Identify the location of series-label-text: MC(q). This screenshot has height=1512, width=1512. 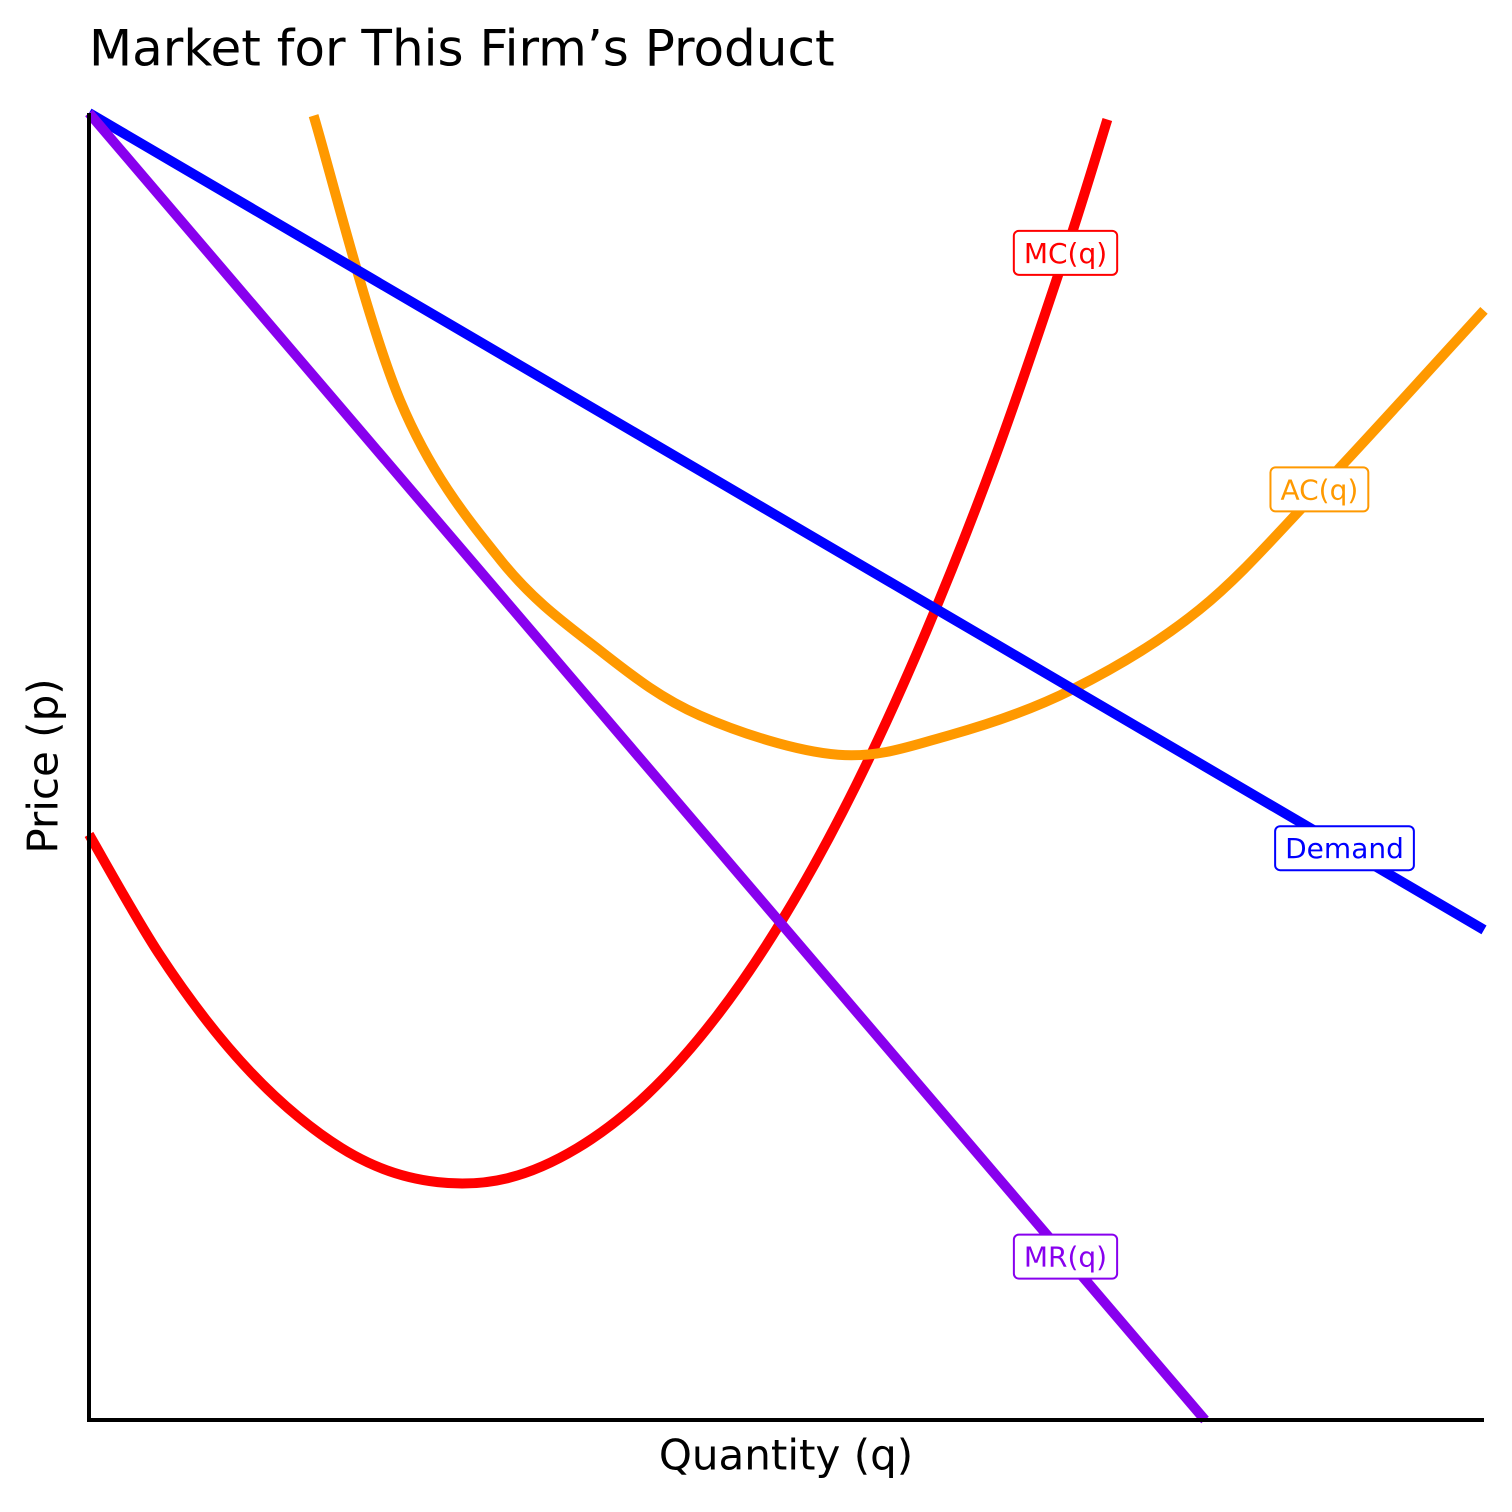
(1065, 253).